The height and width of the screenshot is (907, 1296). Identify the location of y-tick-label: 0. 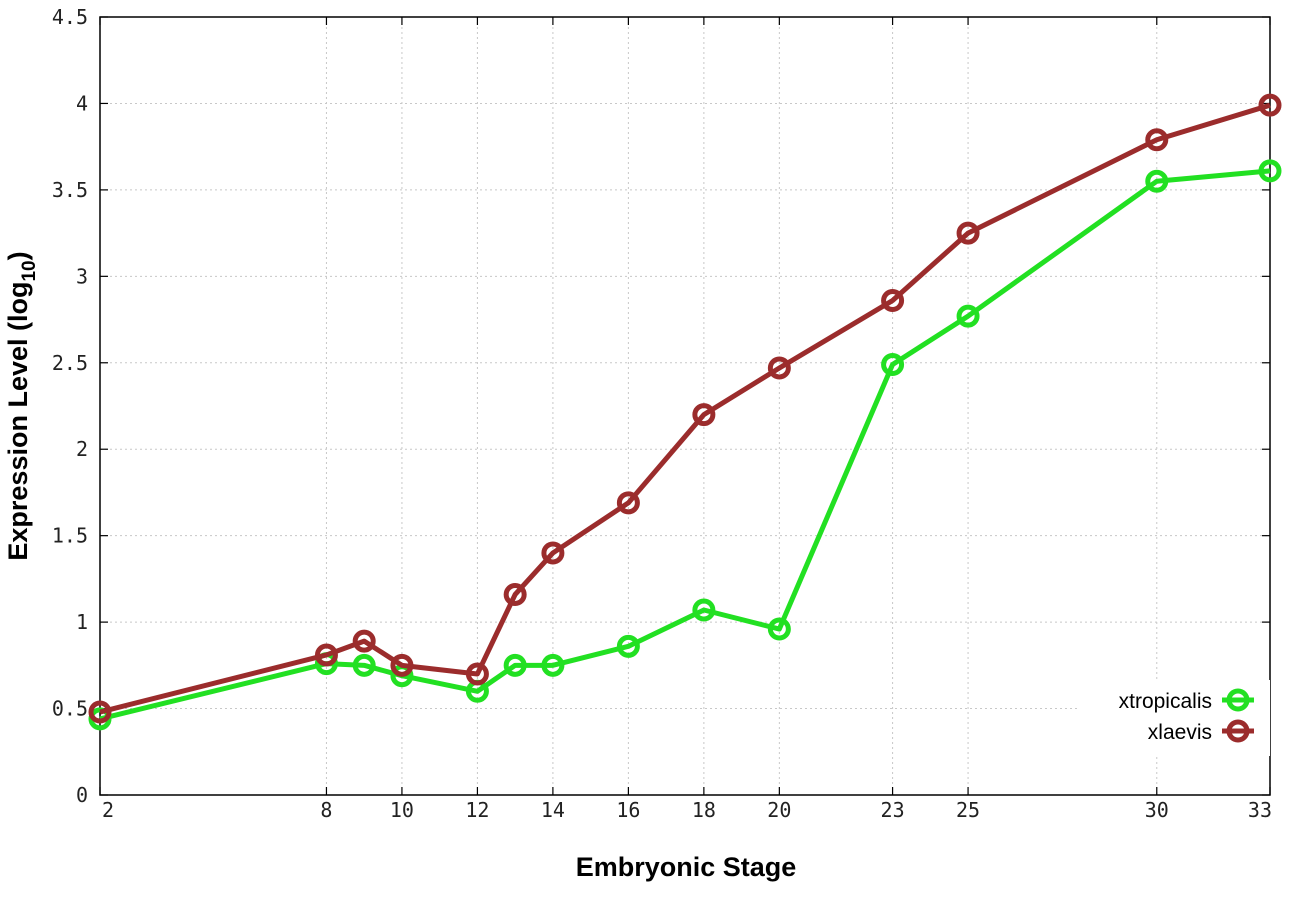
(82, 795).